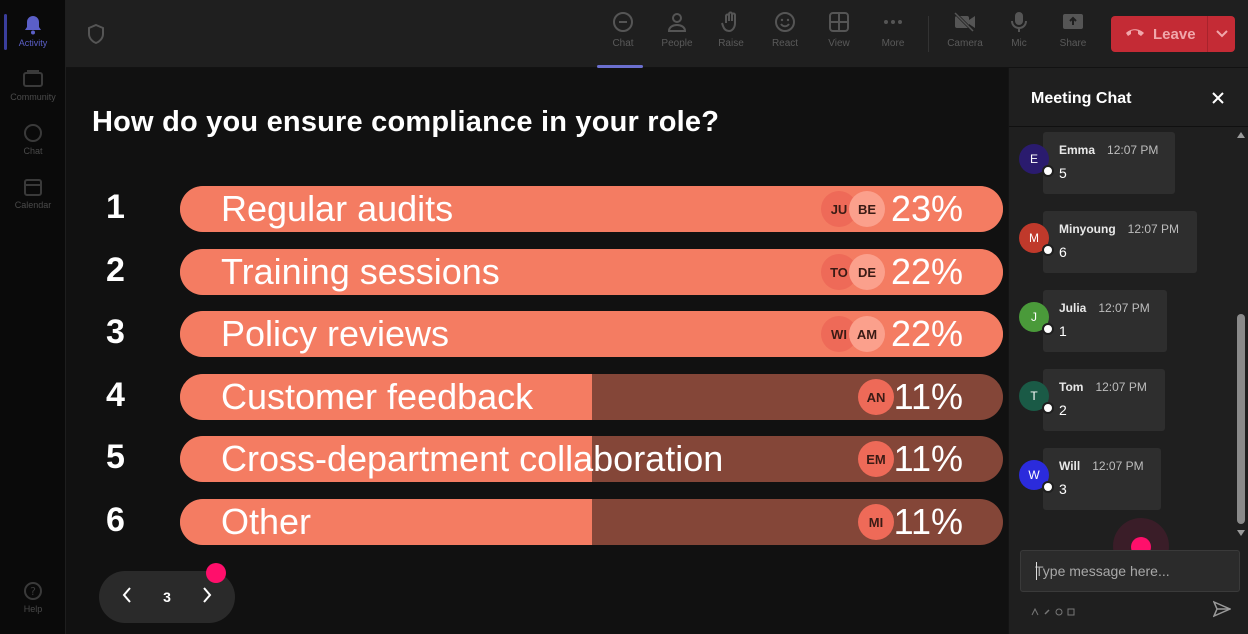 This screenshot has width=1248, height=634. Describe the element at coordinates (965, 43) in the screenshot. I see `toolbar-label: Camera` at that location.